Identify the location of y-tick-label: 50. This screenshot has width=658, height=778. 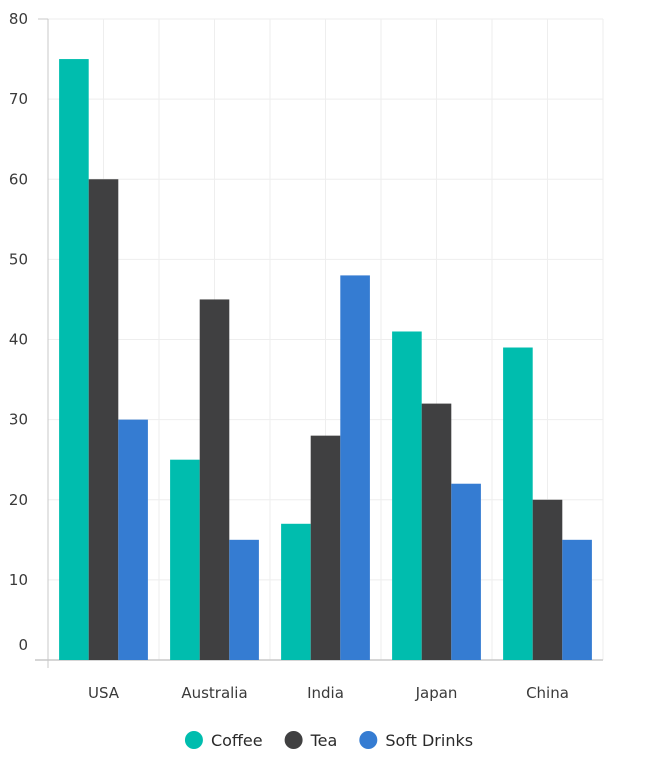
(18, 259).